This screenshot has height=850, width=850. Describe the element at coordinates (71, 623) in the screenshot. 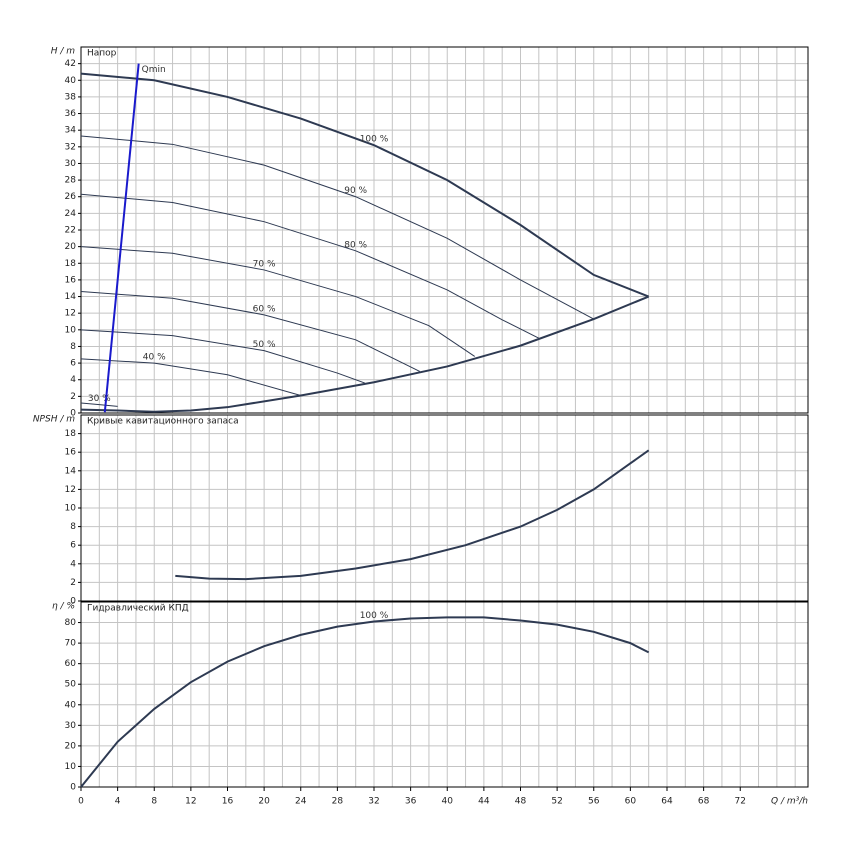

I see `y-tick-label: 80` at that location.